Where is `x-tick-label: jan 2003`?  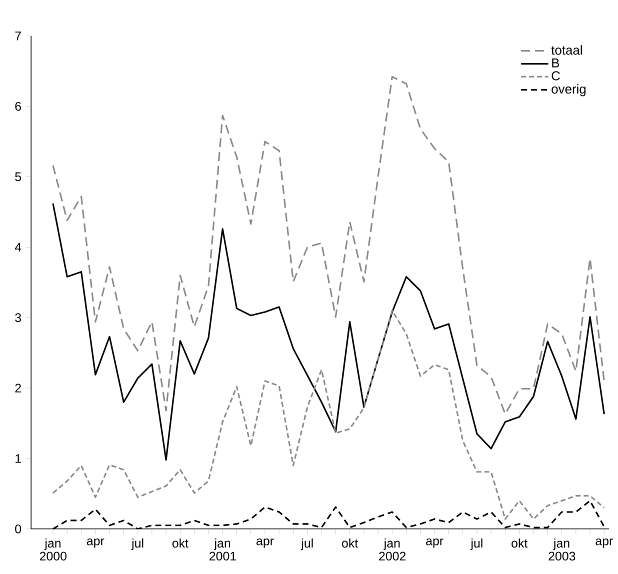 x-tick-label: jan 2003 is located at coordinates (562, 549).